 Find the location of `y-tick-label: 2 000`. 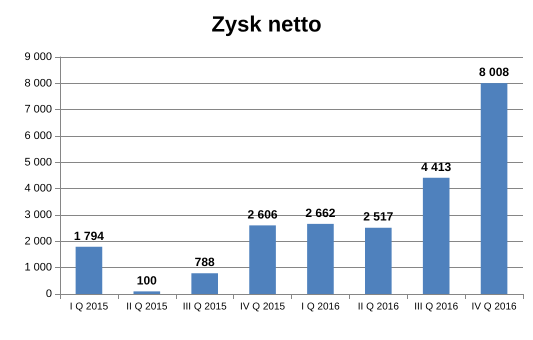

y-tick-label: 2 000 is located at coordinates (38, 241).